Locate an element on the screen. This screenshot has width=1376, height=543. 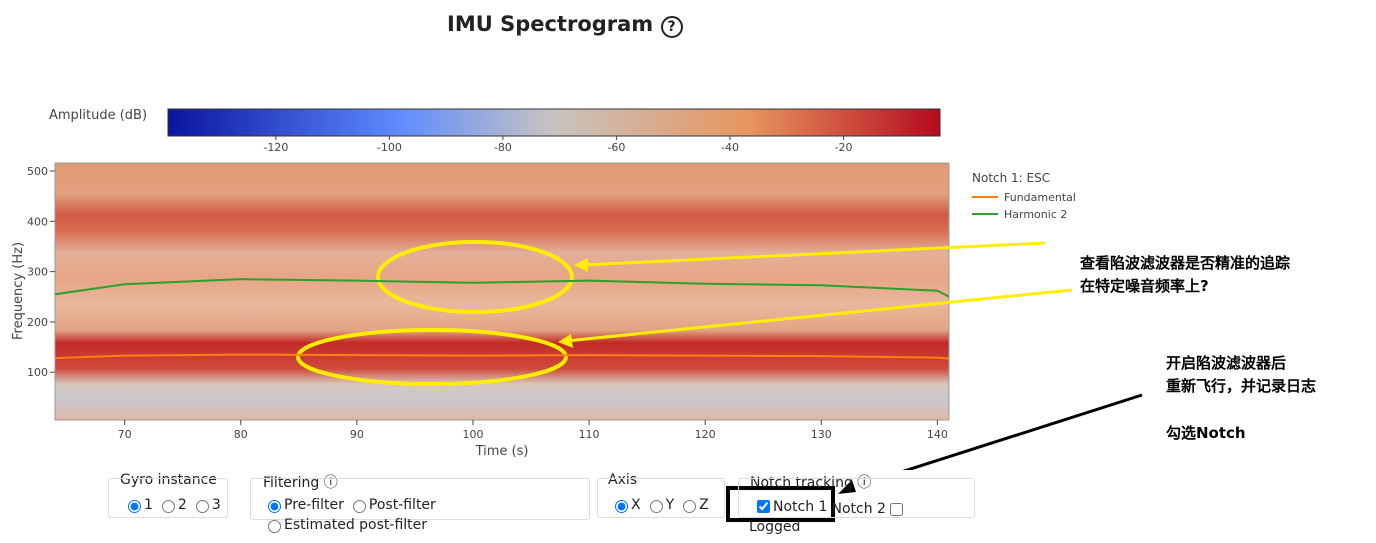
option-label: 1 is located at coordinates (148, 505).